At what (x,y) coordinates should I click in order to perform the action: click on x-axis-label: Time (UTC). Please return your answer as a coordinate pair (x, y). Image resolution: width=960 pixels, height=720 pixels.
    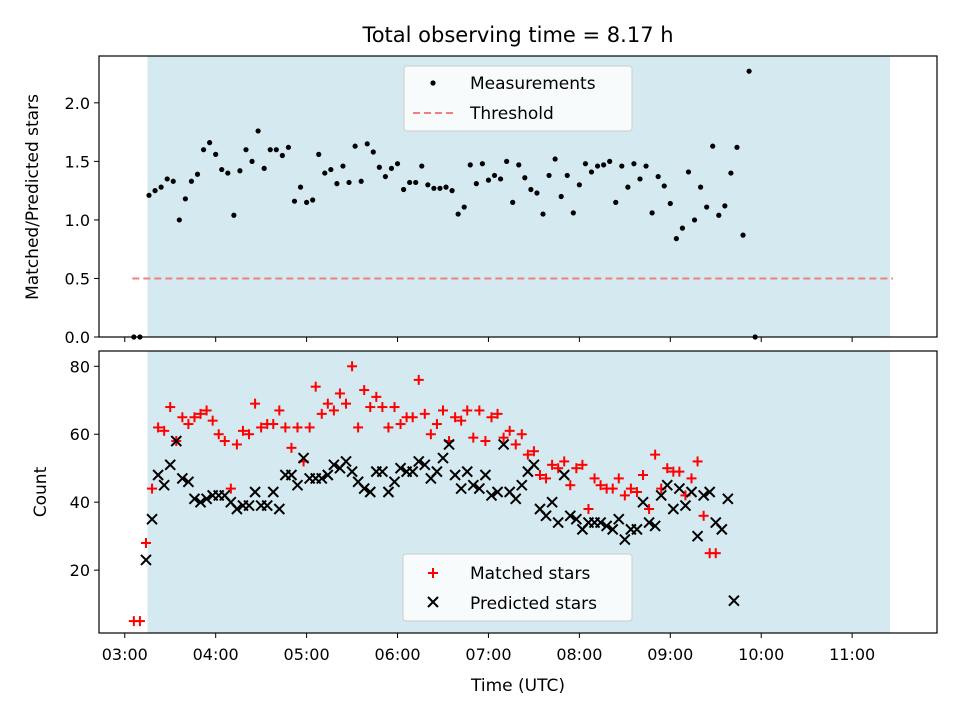
    Looking at the image, I should click on (517, 686).